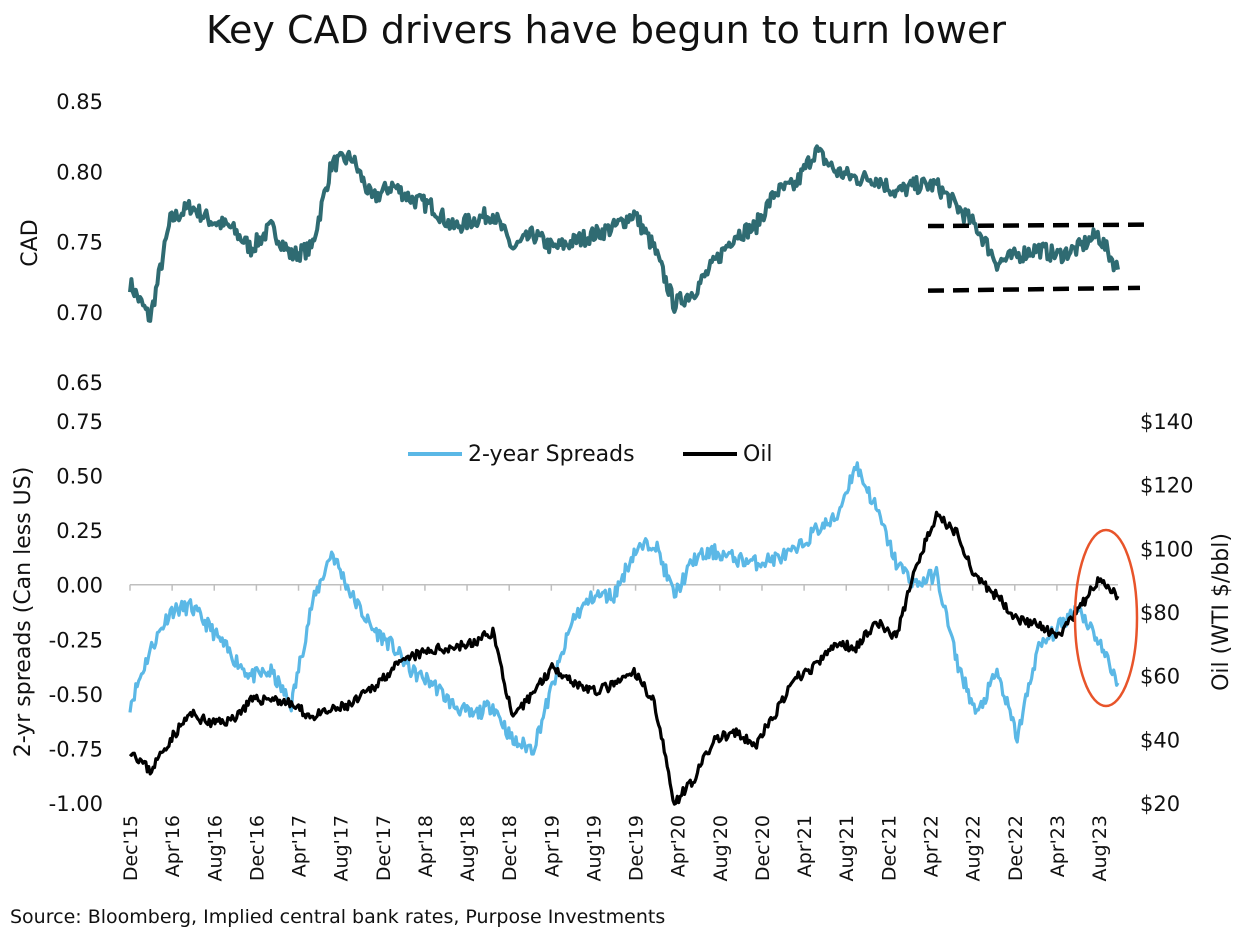  Describe the element at coordinates (79, 243) in the screenshot. I see `cad-y-tick-label: 0.75` at that location.